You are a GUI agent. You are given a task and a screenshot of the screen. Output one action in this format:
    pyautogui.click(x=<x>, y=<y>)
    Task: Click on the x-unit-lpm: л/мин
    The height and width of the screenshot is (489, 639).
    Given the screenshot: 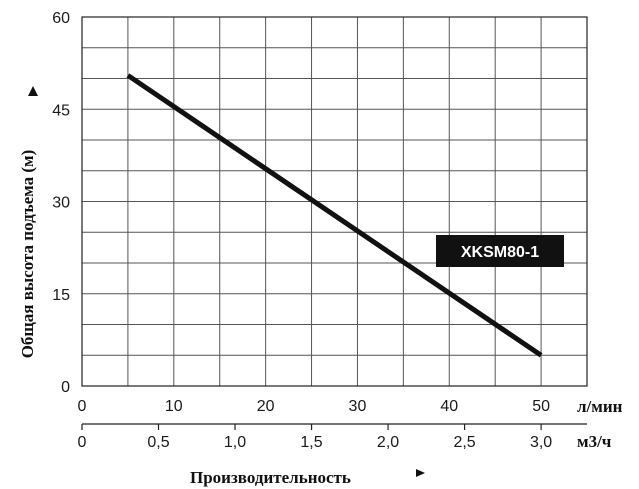 What is the action you would take?
    pyautogui.click(x=600, y=406)
    